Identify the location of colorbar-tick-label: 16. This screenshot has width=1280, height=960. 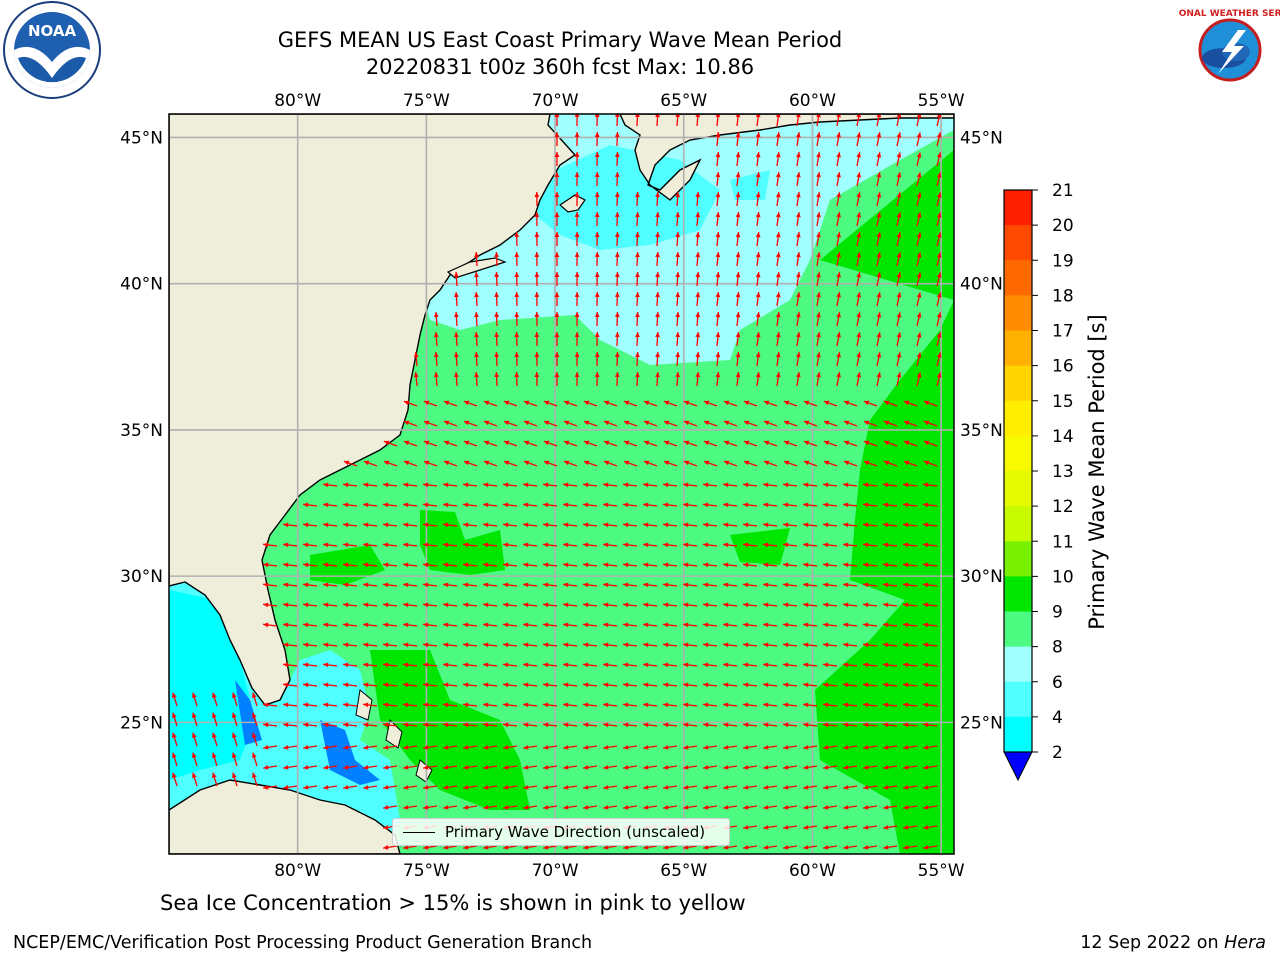
(1063, 367).